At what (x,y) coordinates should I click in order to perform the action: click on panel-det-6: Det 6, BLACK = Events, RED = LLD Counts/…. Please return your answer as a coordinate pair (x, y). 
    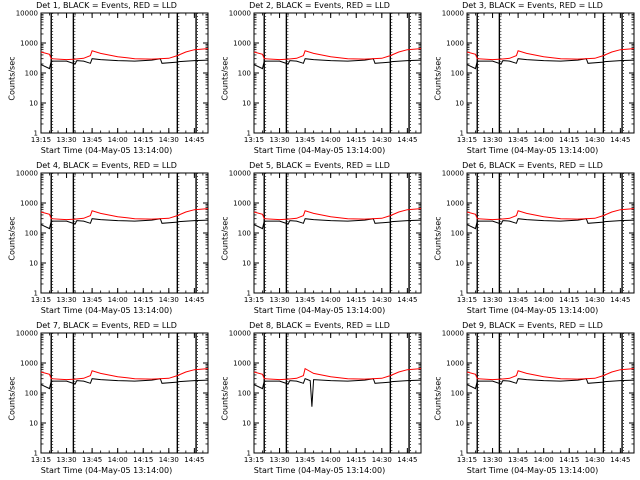
    Looking at the image, I should click on (532, 240).